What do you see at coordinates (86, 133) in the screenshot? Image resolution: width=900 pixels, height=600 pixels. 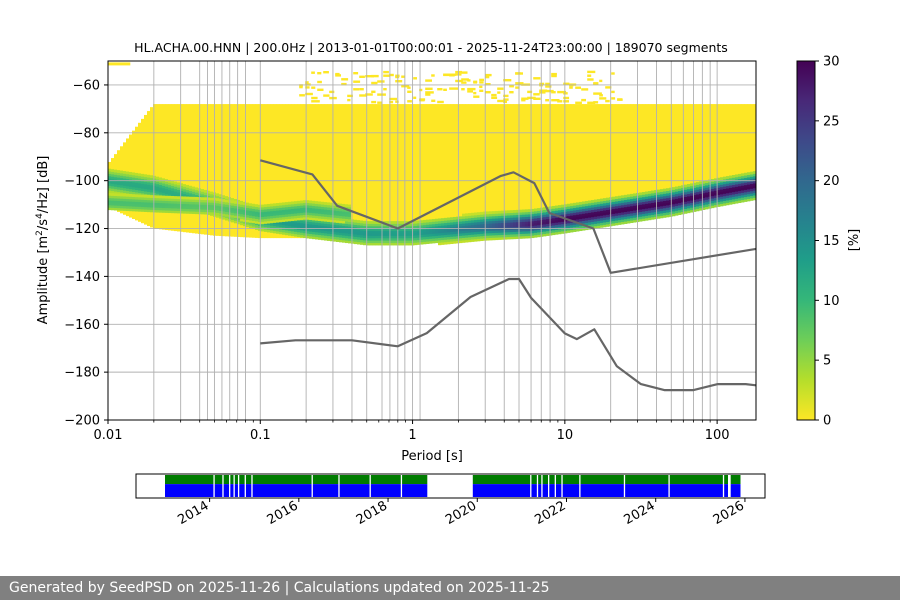 I see `y-tick-label: −80` at bounding box center [86, 133].